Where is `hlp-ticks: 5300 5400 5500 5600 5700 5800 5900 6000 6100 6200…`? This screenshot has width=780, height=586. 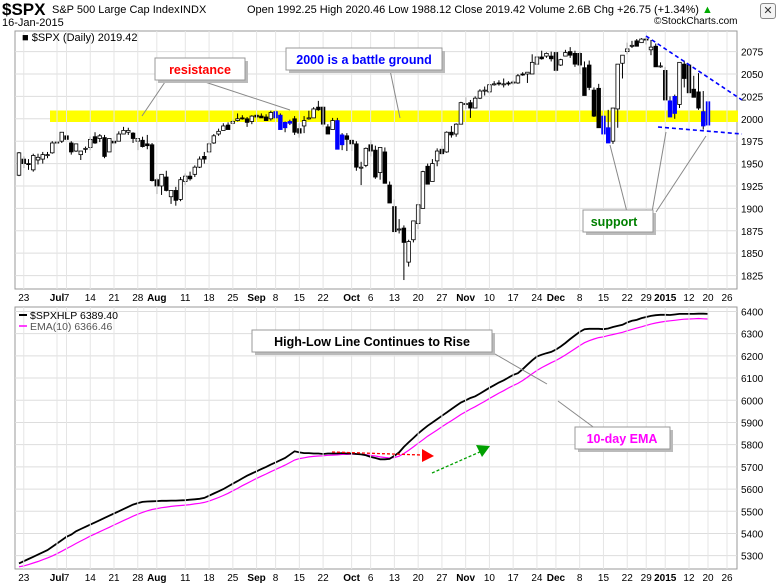
hlp-ticks: 5300 5400 5500 5600 5700 5800 5900 6000 6100 6200… is located at coordinates (752, 434).